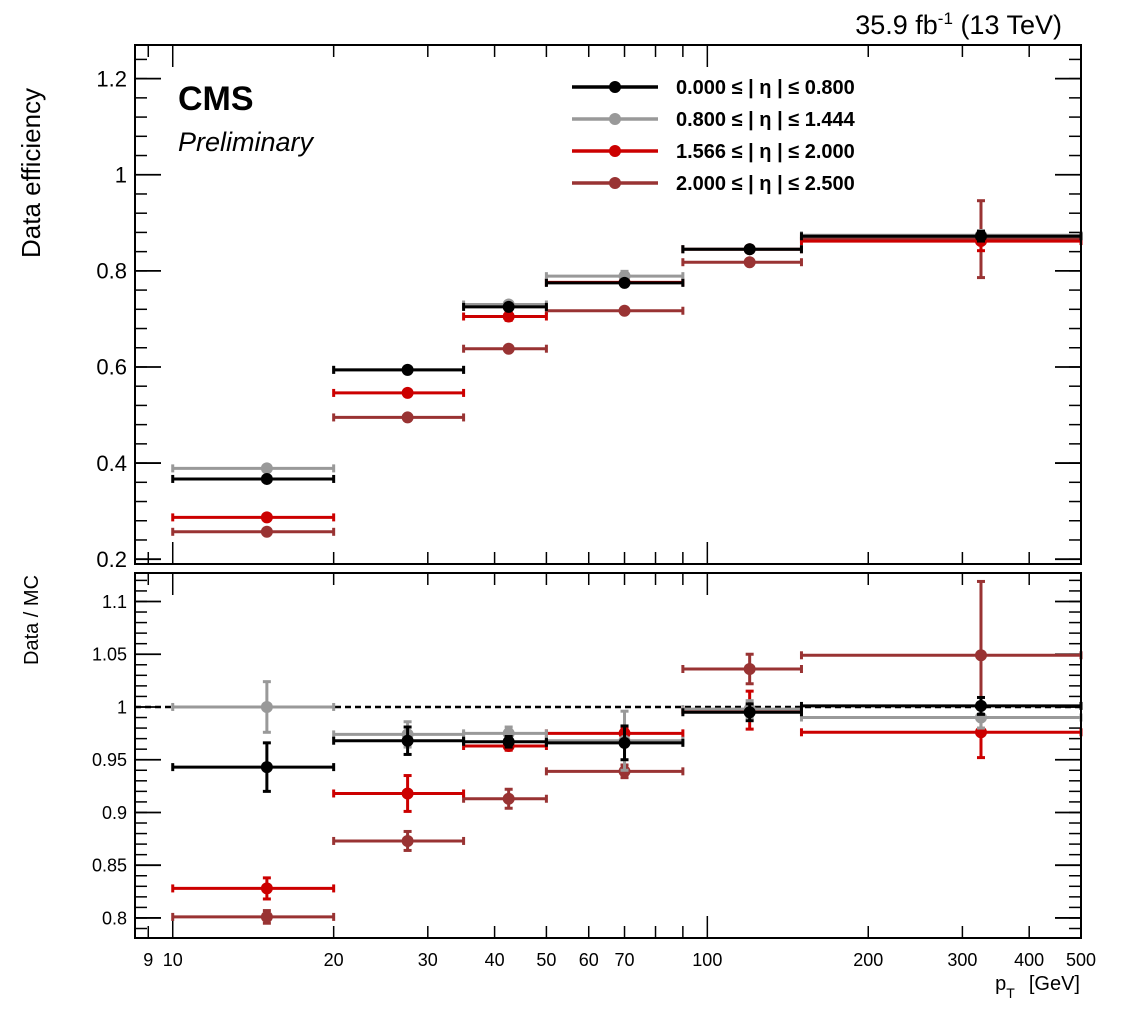 The height and width of the screenshot is (1011, 1124). Describe the element at coordinates (958, 20) in the screenshot. I see `lumi-label: 35.9 fb-1 (13 TeV)` at that location.